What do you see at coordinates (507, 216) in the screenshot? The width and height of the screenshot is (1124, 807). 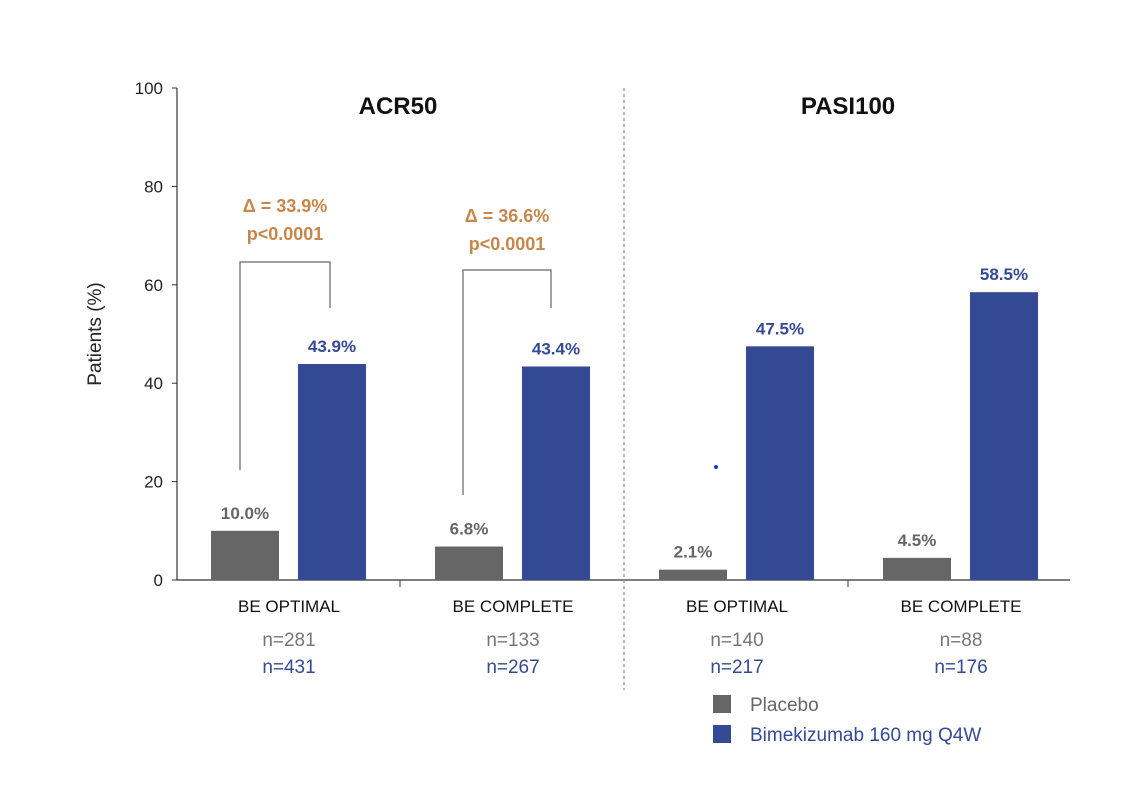 I see `delta-annotation: Δ = 36.6%` at bounding box center [507, 216].